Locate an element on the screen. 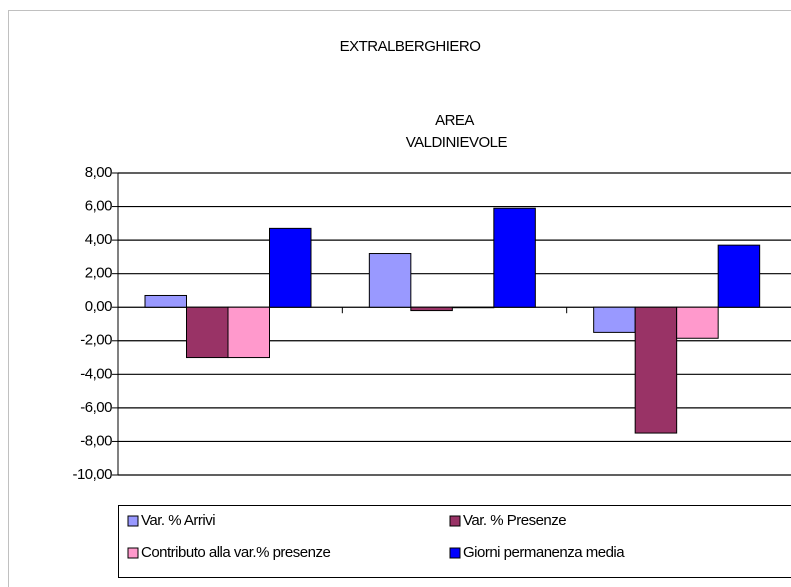 Image resolution: width=791 pixels, height=587 pixels. y-tick-label: 2,00 is located at coordinates (98, 273).